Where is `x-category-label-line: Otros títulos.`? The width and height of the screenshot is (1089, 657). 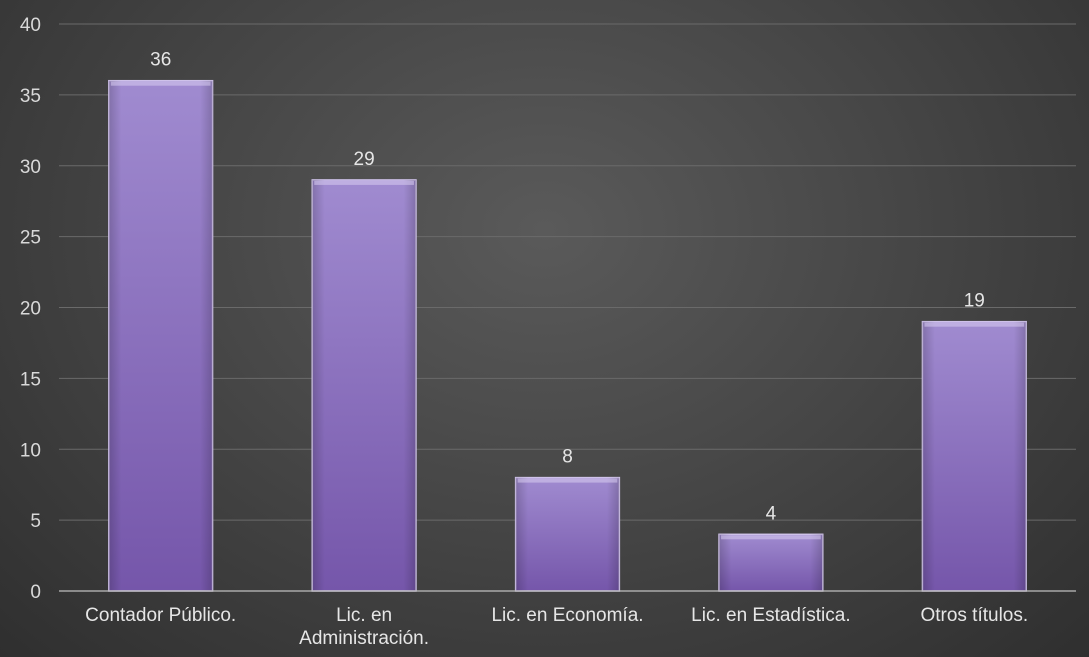 x-category-label-line: Otros títulos. is located at coordinates (974, 615).